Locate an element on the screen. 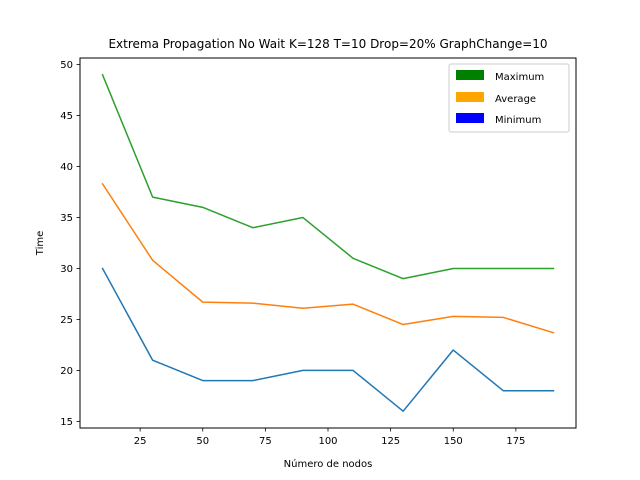 This screenshot has height=480, width=640. y-tick-label: 50 is located at coordinates (66, 65).